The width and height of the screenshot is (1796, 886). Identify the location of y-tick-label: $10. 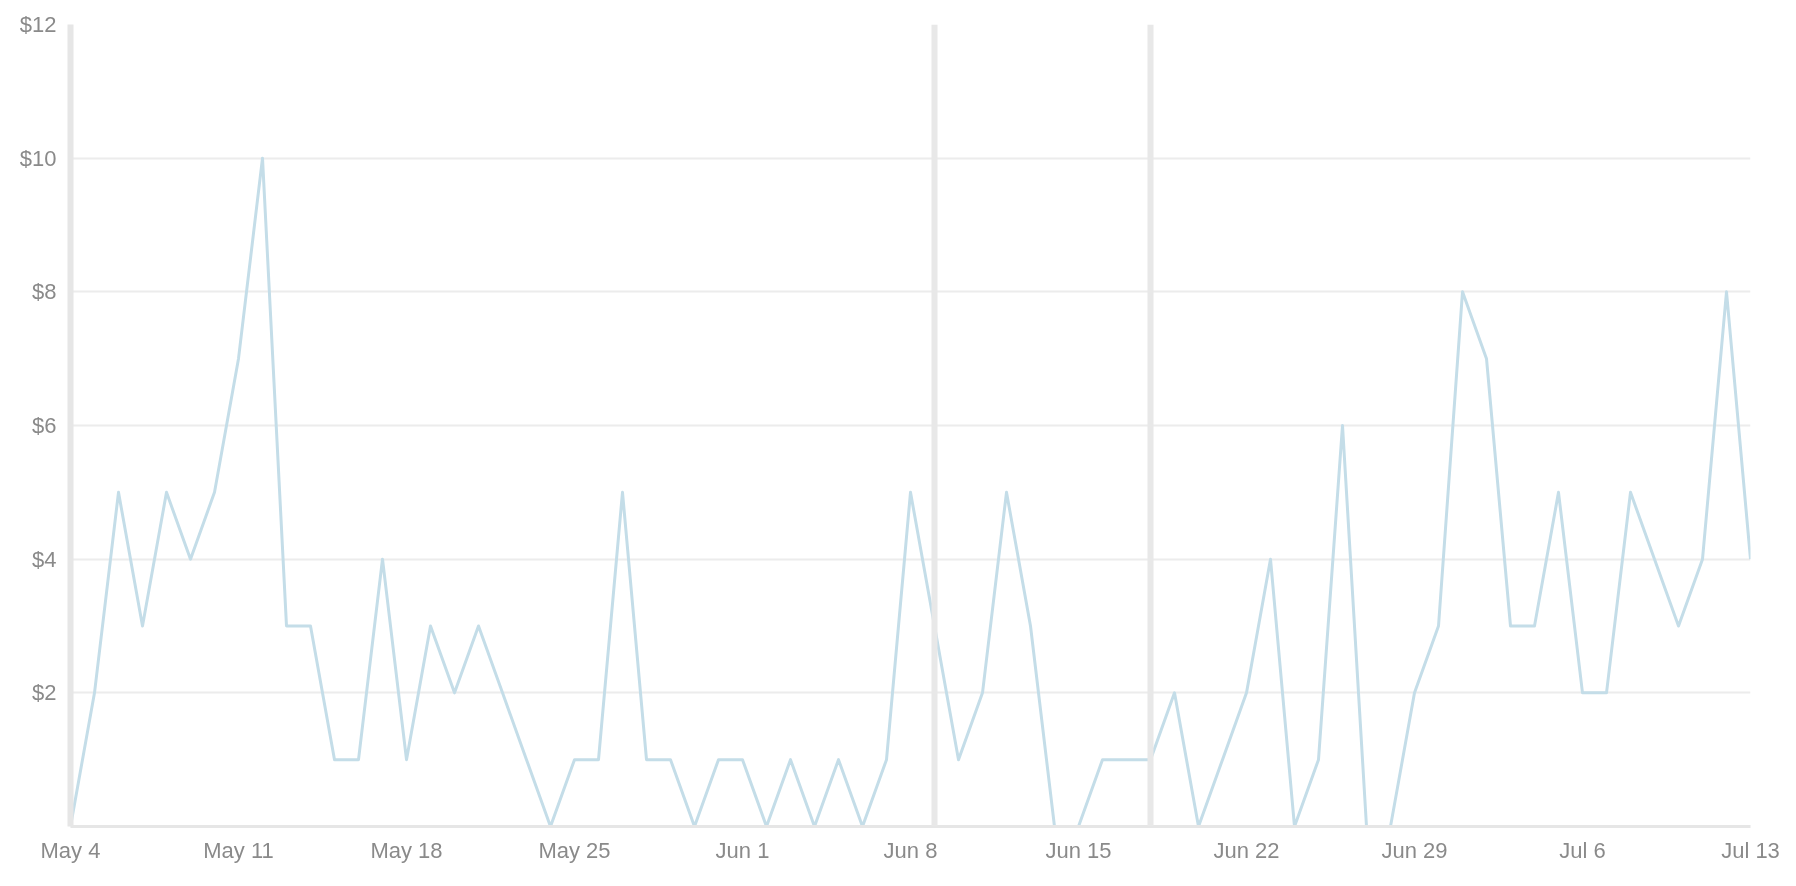
(38, 158).